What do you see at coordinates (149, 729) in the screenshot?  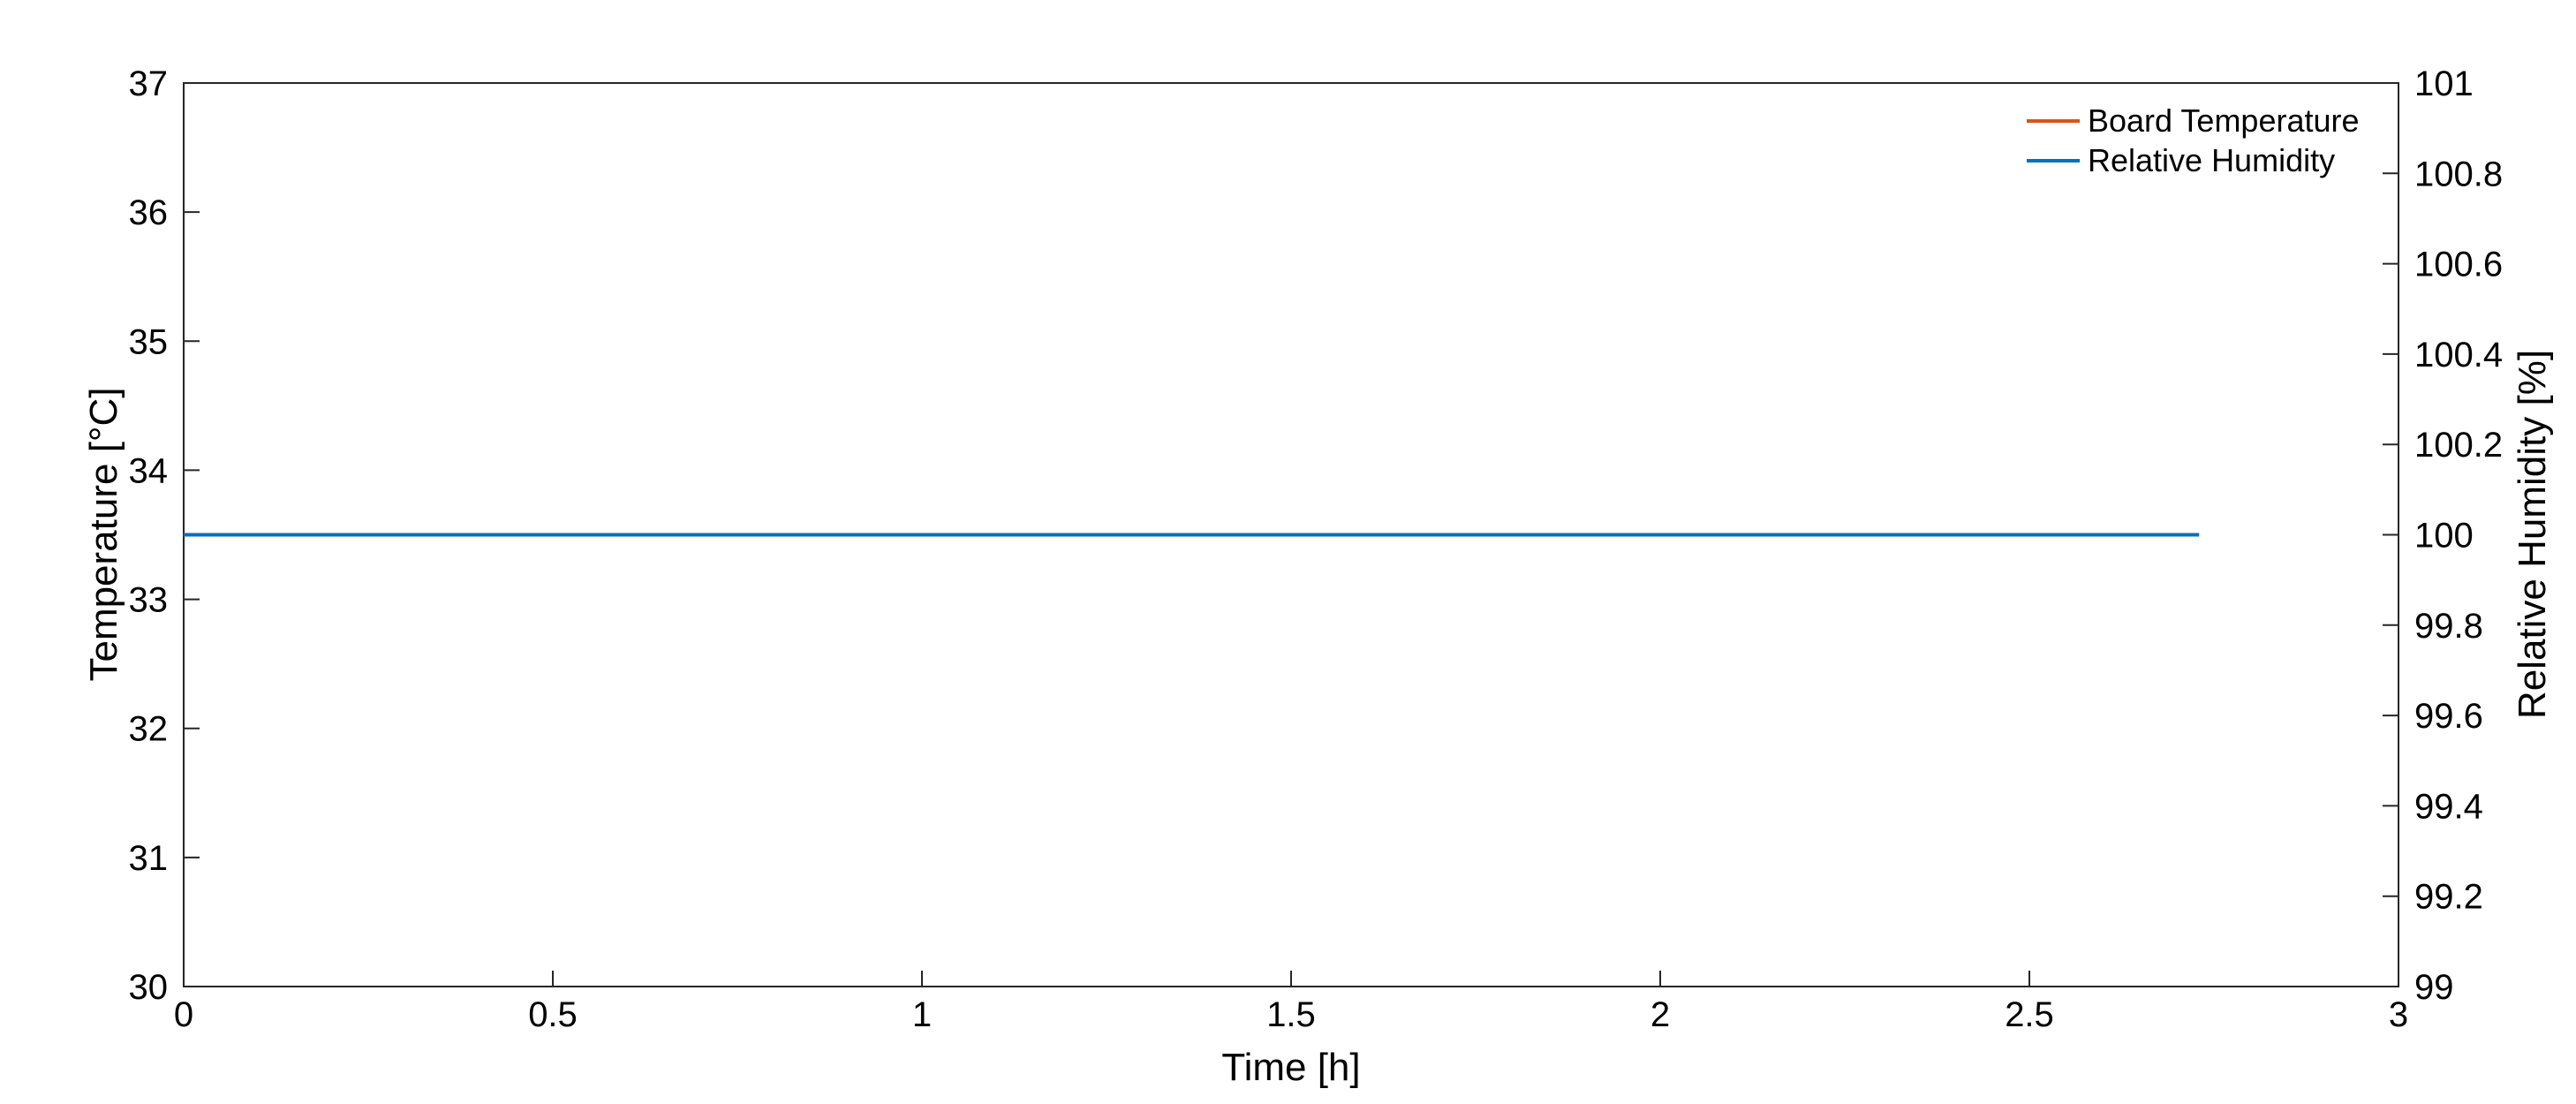 I see `left-y-tick-label: 32` at bounding box center [149, 729].